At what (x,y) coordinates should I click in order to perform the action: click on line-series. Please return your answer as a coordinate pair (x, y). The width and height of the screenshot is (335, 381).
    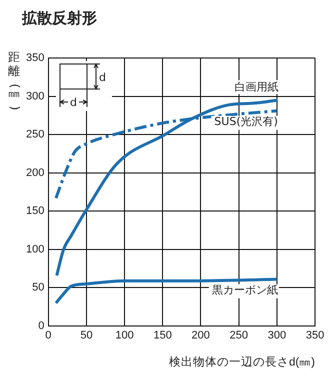
    Looking at the image, I should click on (166, 291).